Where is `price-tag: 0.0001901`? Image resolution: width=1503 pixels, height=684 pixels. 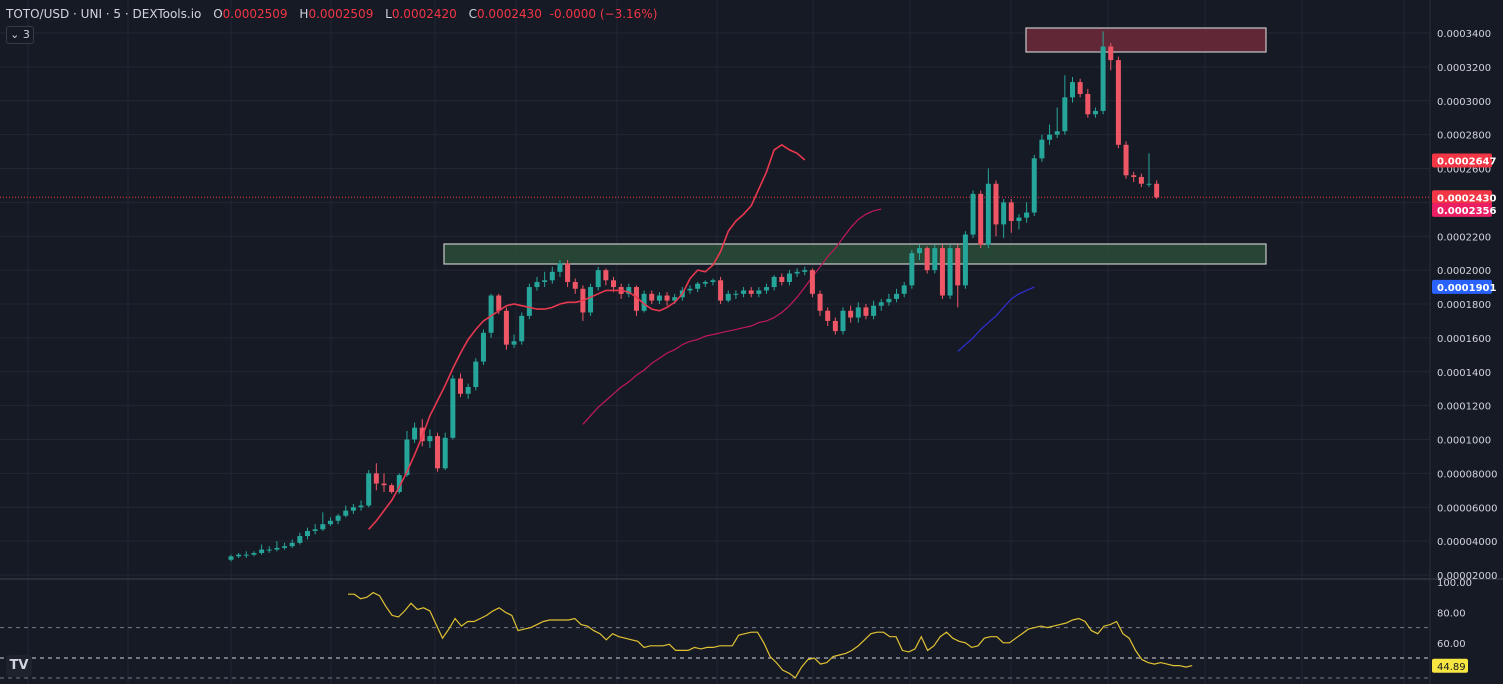
price-tag: 0.0001901 is located at coordinates (1464, 286).